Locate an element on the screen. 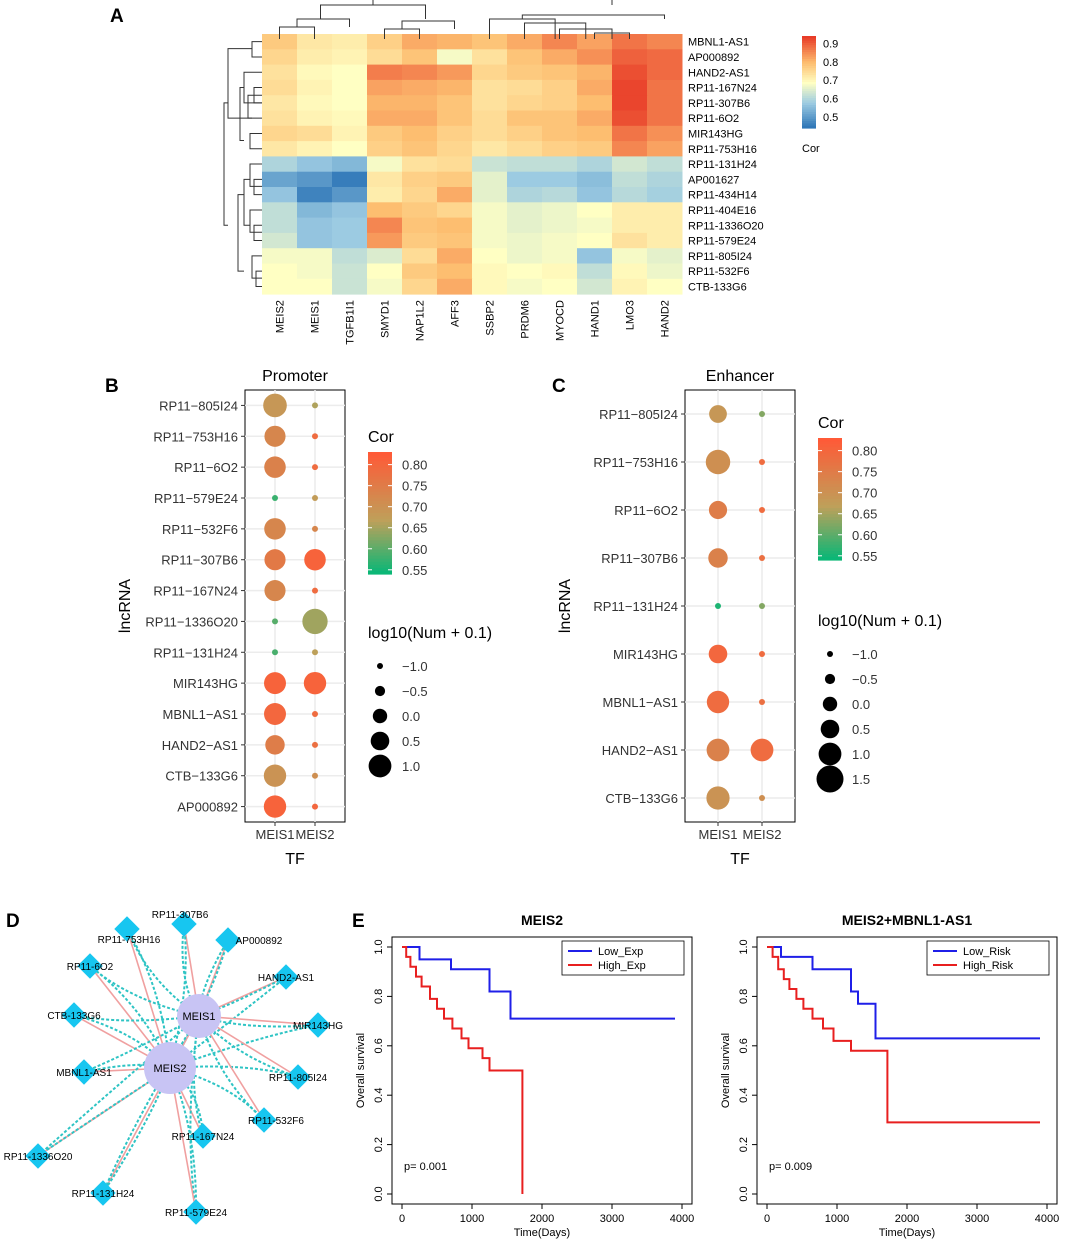  panel-letter-c: C is located at coordinates (559, 386).